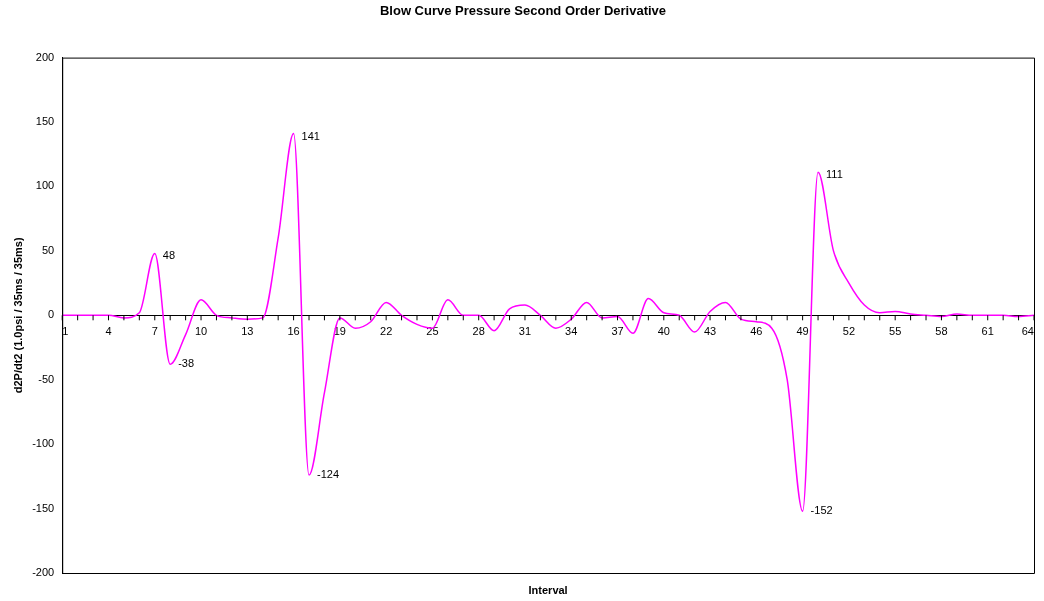 This screenshot has height=601, width=1044. Describe the element at coordinates (45, 121) in the screenshot. I see `y-tick-label: 150` at that location.